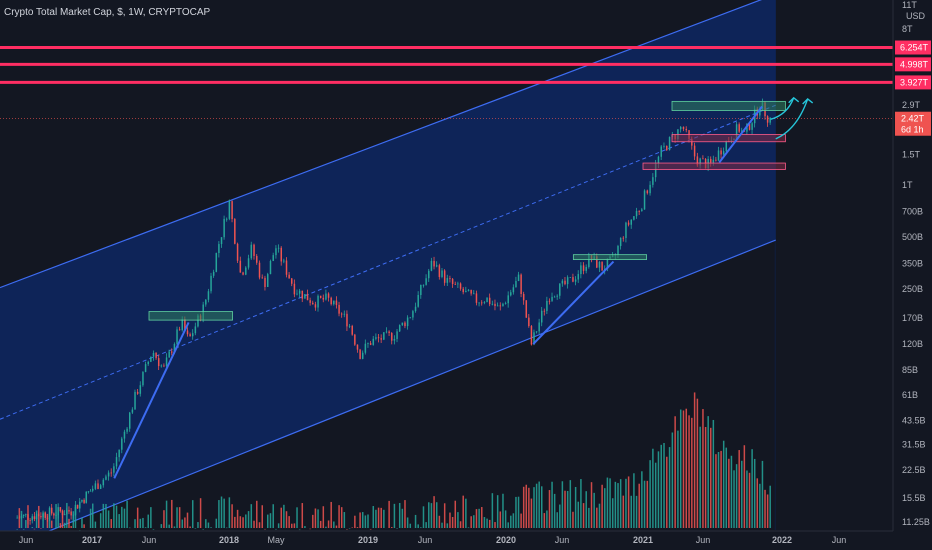 This screenshot has height=550, width=932. I want to click on y-tick-label: 31.5B, so click(914, 445).